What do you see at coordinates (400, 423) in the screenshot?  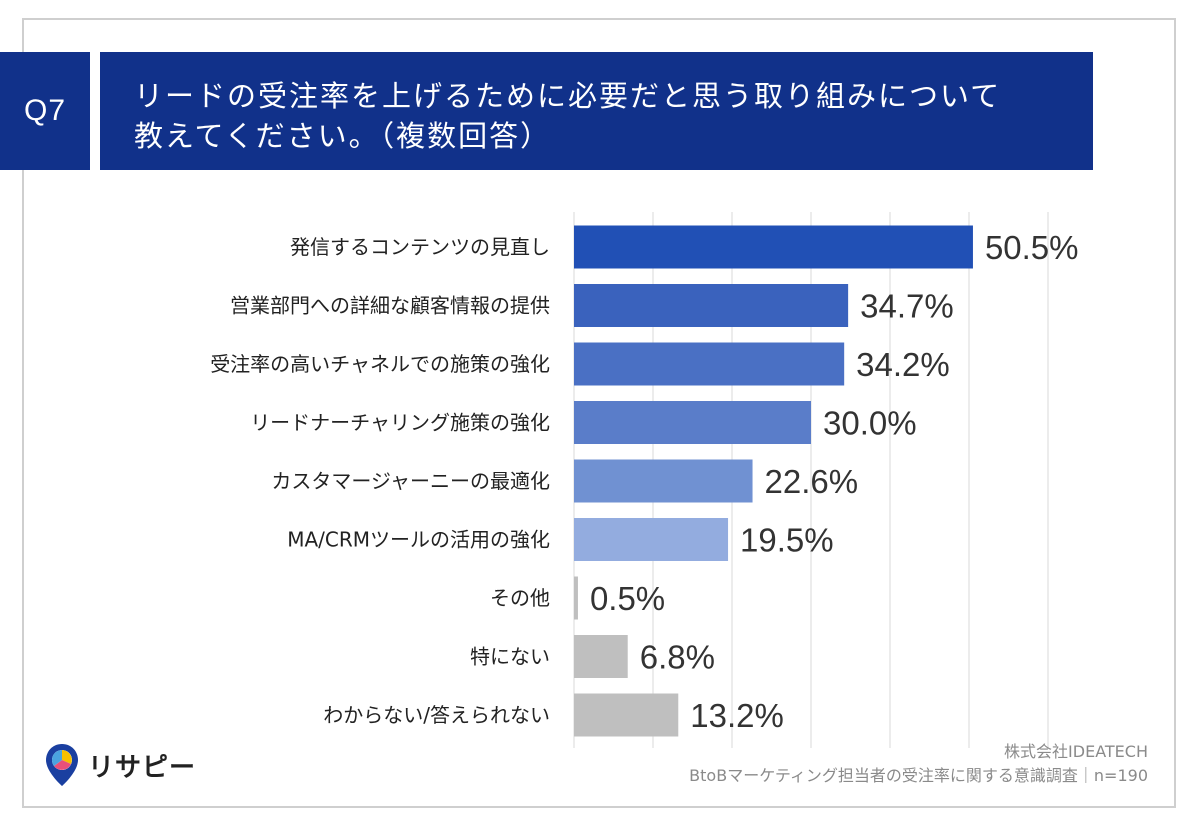 I see `category-label: リードナーチャリング施策の強化` at bounding box center [400, 423].